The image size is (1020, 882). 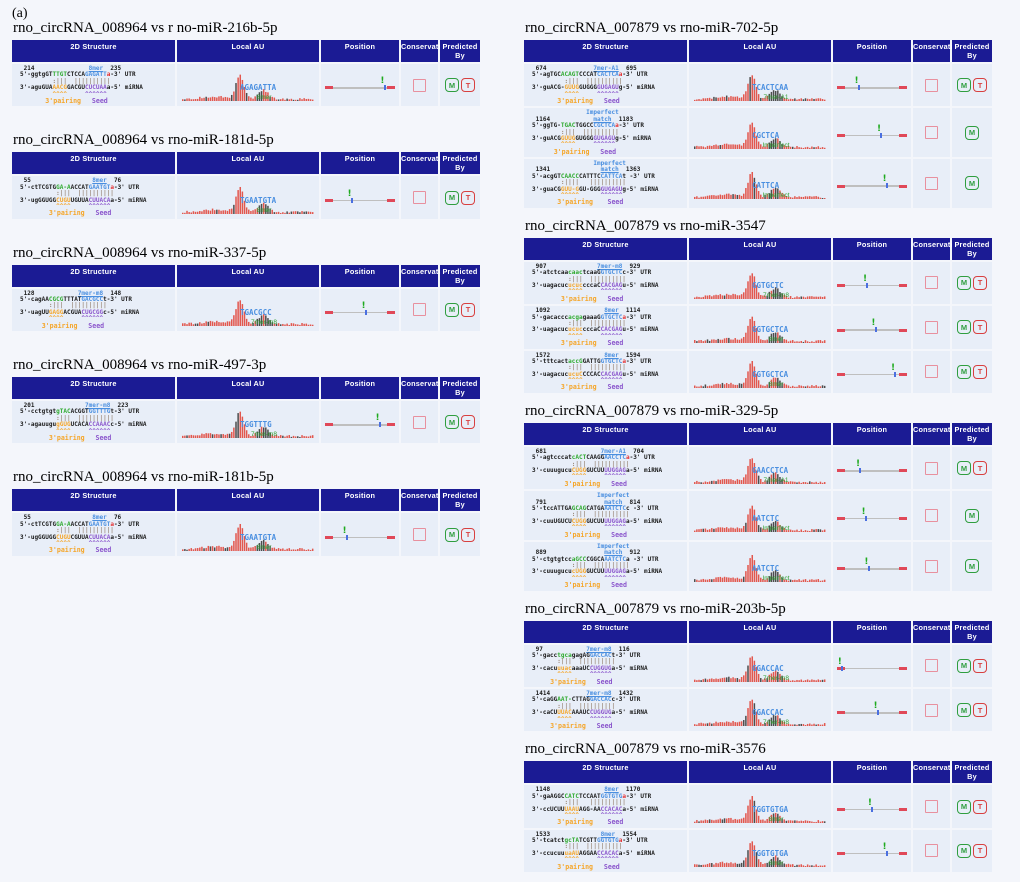 I want to click on alignment-line: 3'pairing Seed, so click(x=590, y=822).